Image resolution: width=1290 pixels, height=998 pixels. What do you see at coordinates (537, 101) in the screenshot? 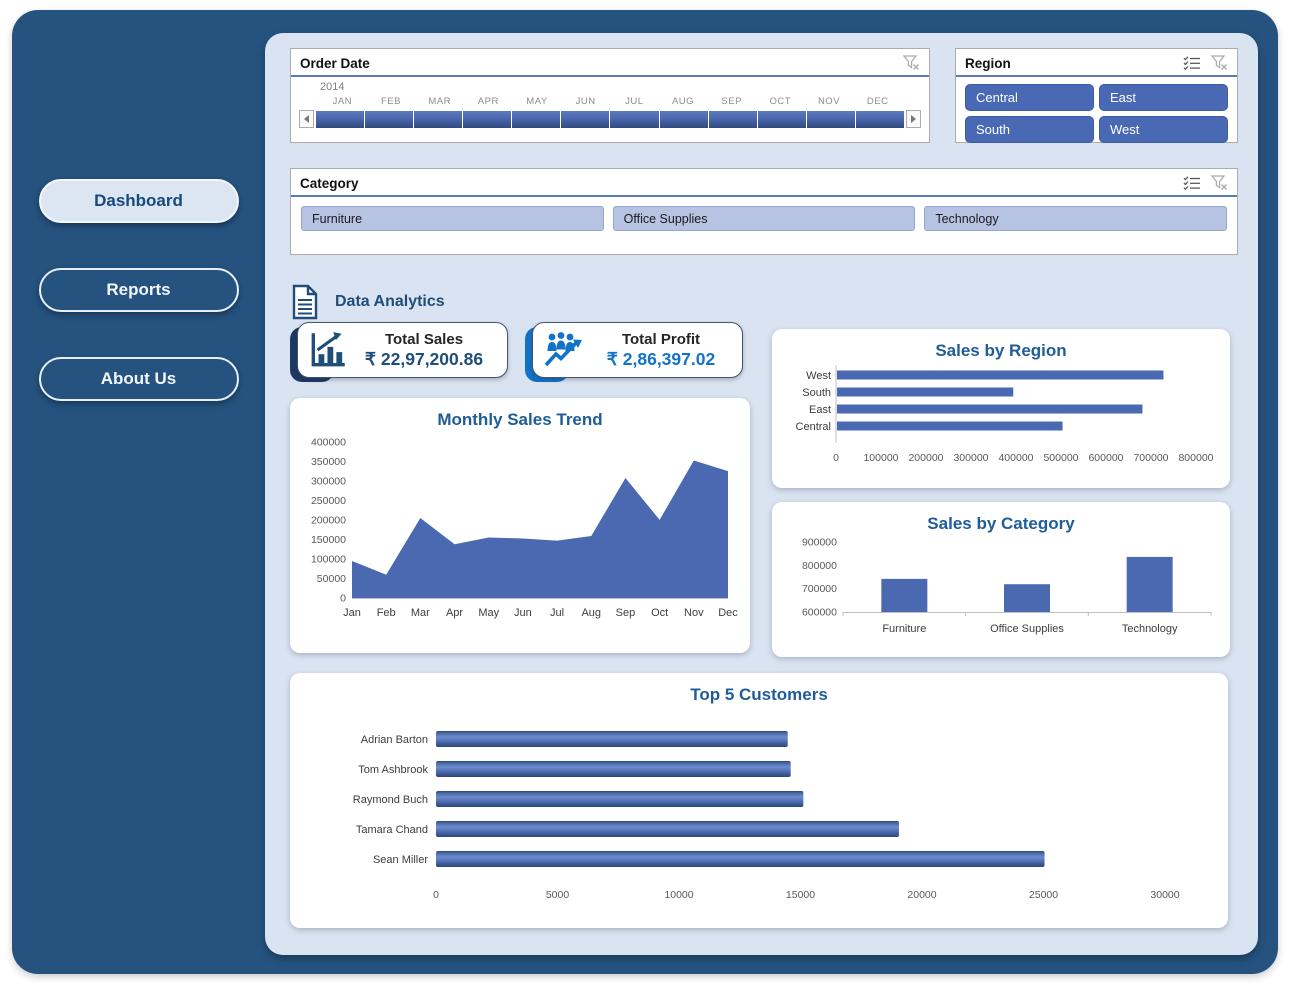
I see `timeline-month-label: MAY` at bounding box center [537, 101].